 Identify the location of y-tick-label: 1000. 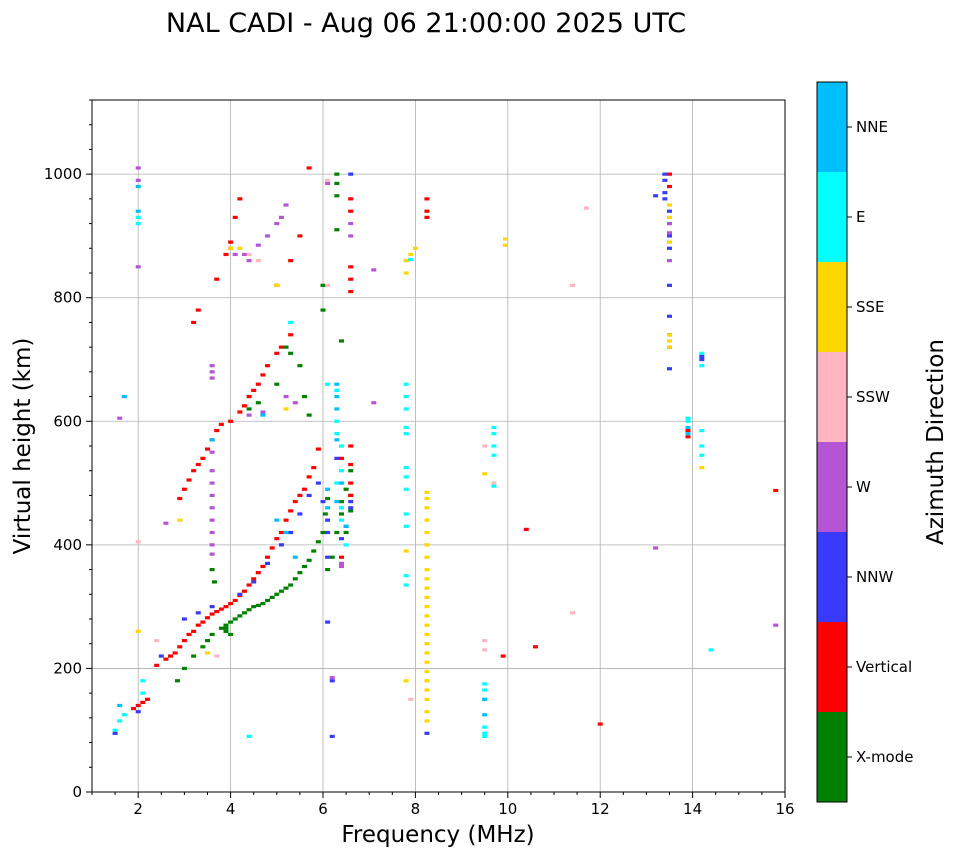
(63, 174).